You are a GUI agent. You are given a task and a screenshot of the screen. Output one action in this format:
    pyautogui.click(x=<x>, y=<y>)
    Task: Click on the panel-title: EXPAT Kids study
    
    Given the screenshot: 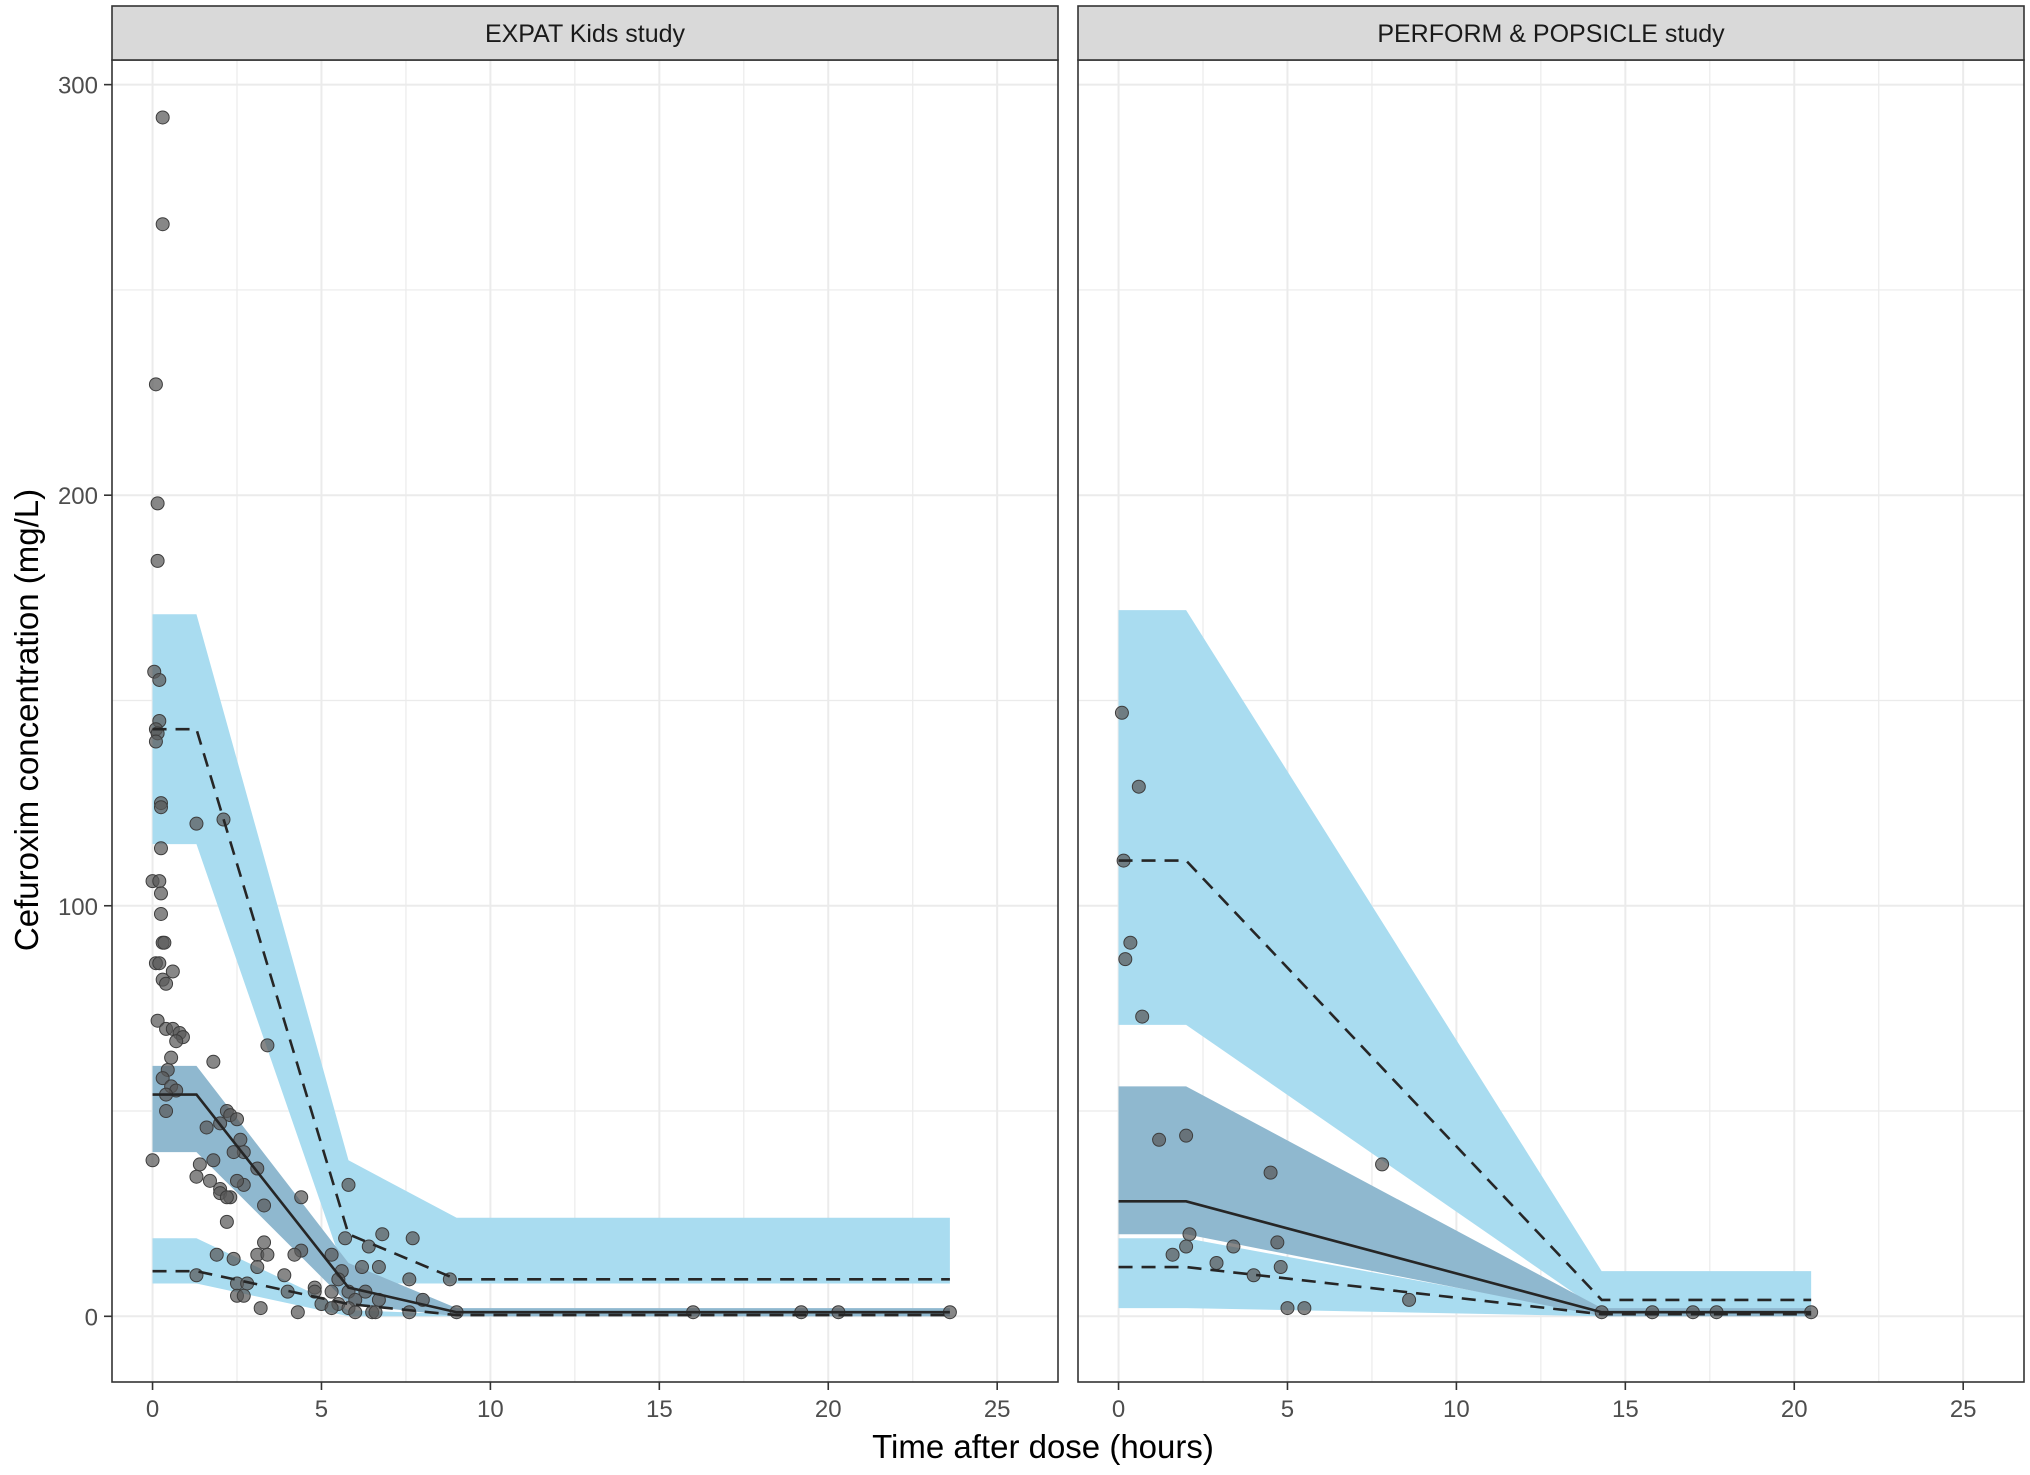 What is the action you would take?
    pyautogui.click(x=585, y=34)
    